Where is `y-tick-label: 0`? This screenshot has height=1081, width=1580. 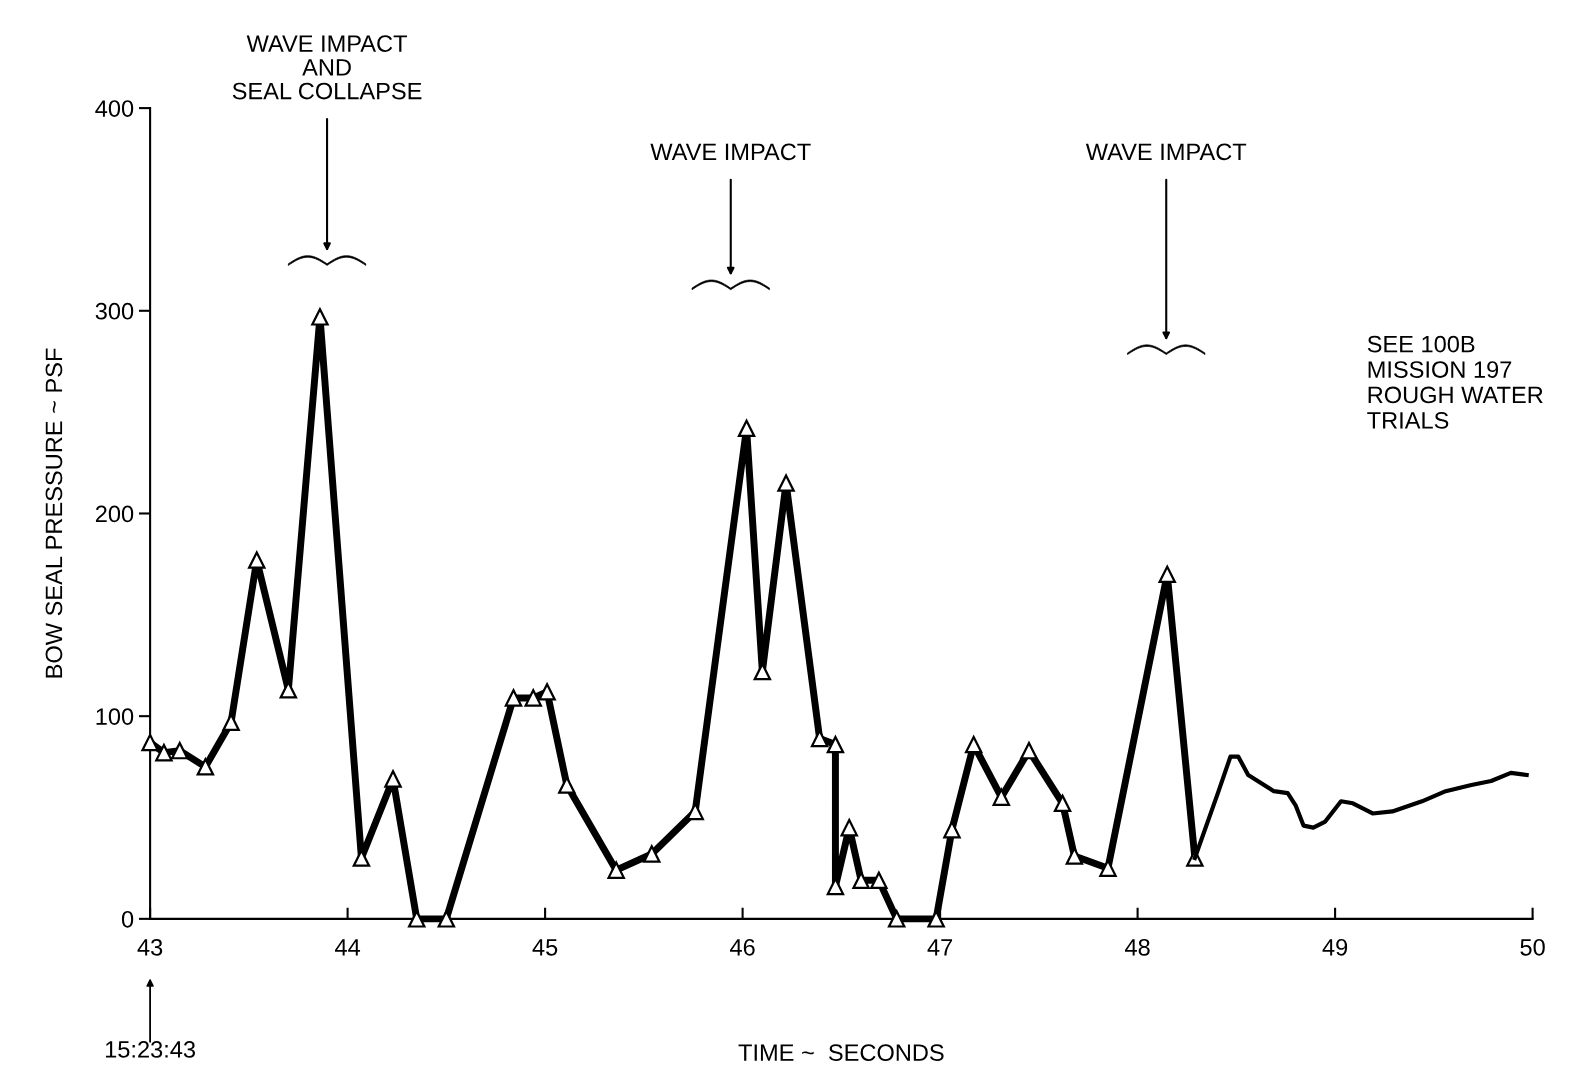
y-tick-label: 0 is located at coordinates (127, 919).